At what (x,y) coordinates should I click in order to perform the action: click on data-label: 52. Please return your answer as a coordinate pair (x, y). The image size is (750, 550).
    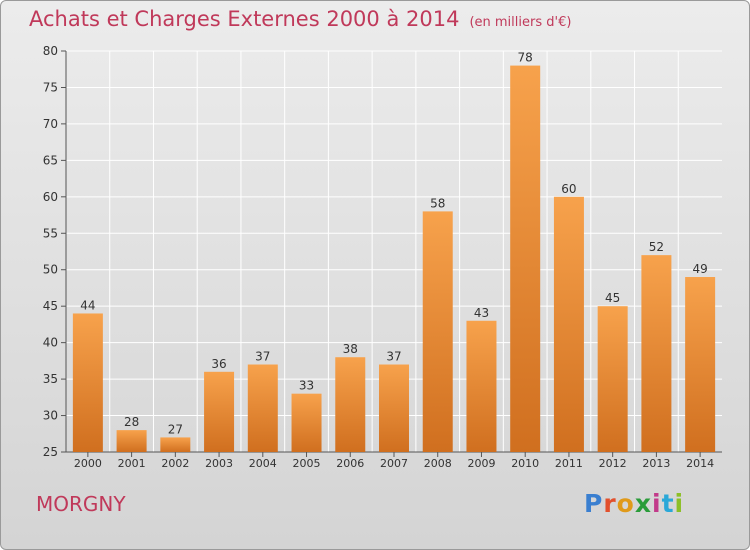
    Looking at the image, I should click on (656, 247).